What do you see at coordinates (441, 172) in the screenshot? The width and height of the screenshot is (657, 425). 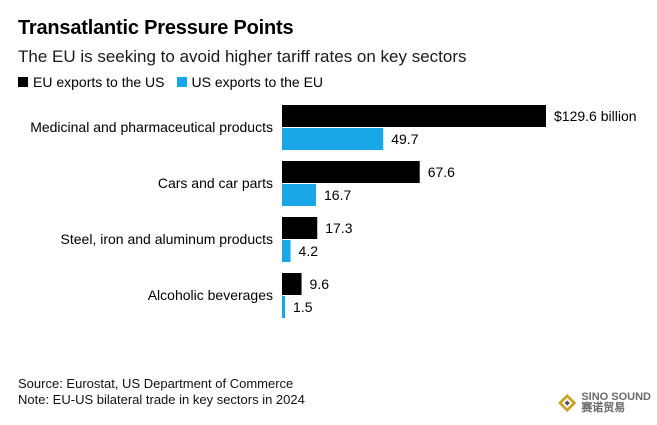 I see `data-label: 67.6` at bounding box center [441, 172].